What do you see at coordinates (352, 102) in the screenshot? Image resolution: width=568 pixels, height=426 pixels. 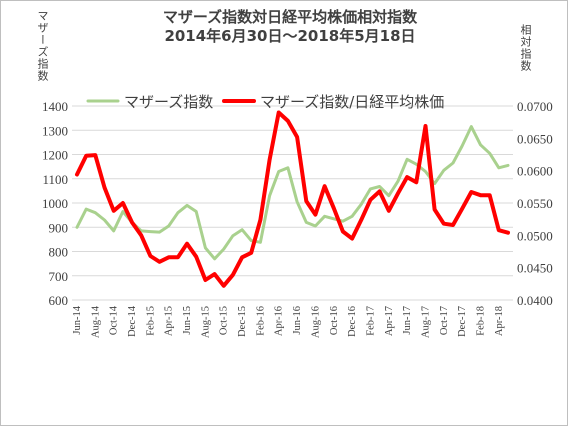 I see `legend-label: マザーズ指数/日経平均株価` at bounding box center [352, 102].